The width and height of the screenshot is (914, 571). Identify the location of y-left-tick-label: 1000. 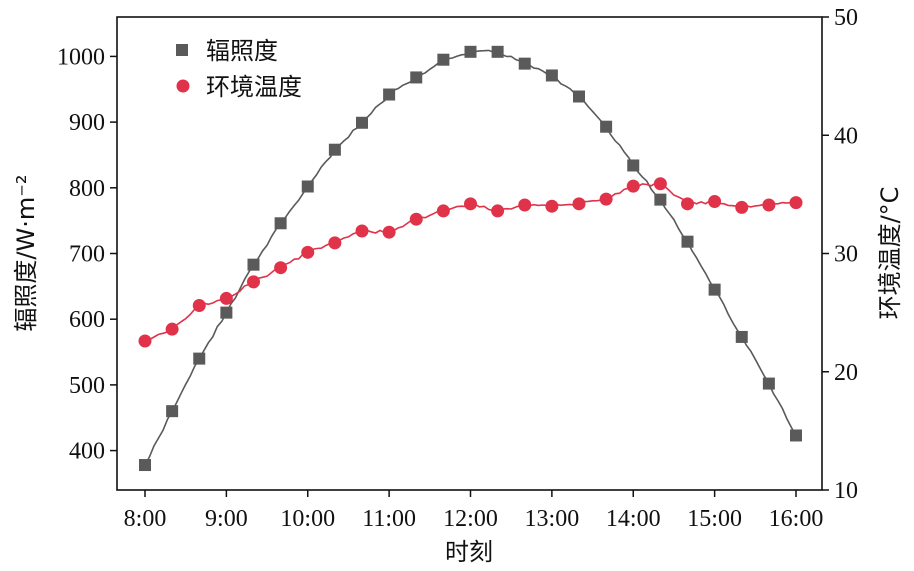
(81, 57).